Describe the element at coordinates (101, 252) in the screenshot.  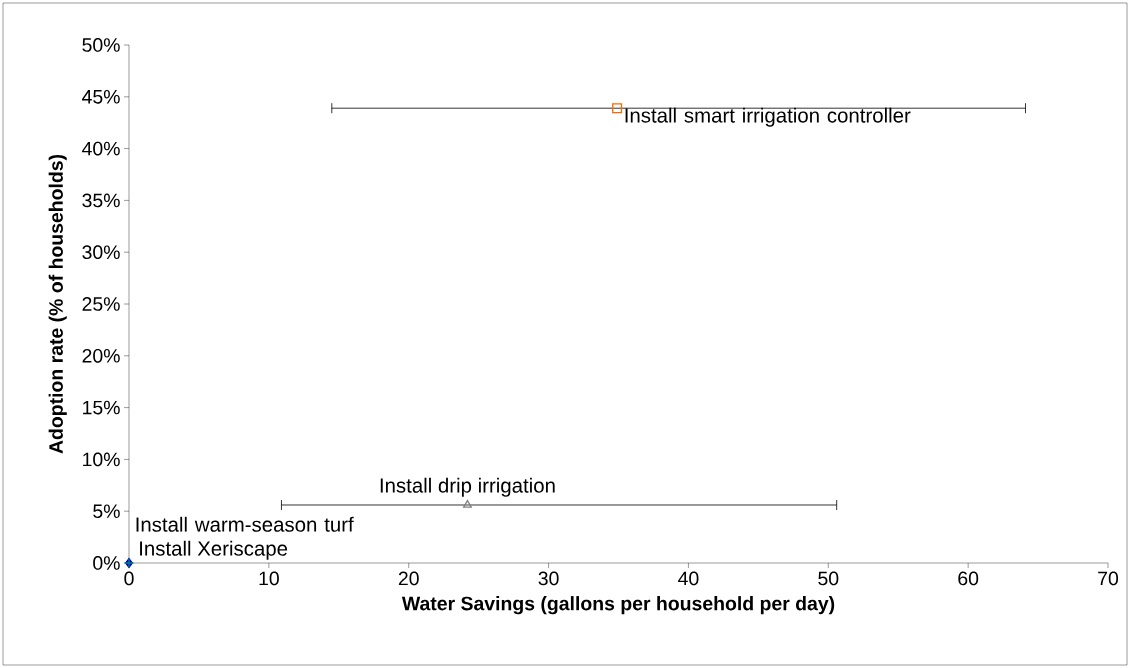
I see `y-tick-label: 30%` at that location.